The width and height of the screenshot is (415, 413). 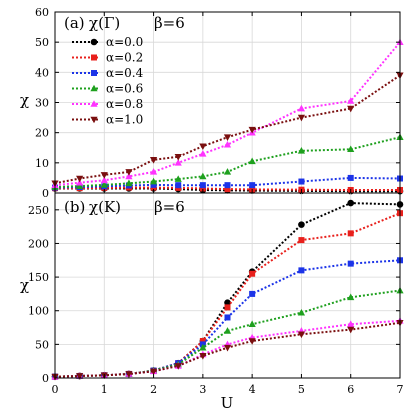 I want to click on y-tick-label: 20, so click(x=42, y=133).